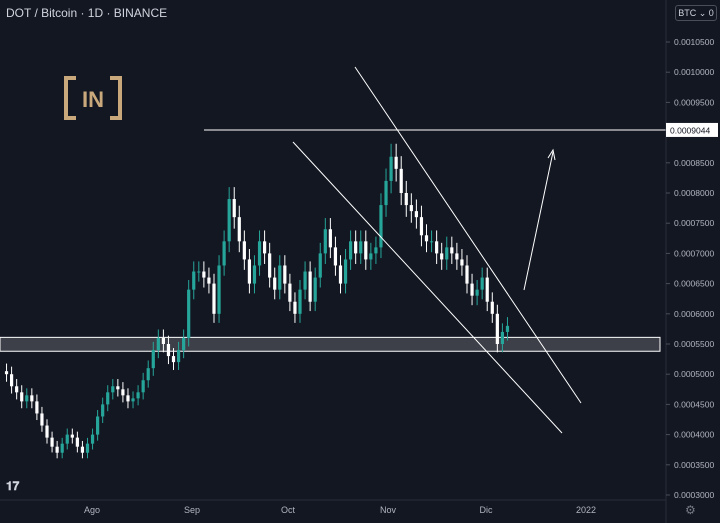 Image resolution: width=720 pixels, height=523 pixels. Describe the element at coordinates (388, 510) in the screenshot. I see `x-tick-label: Nov` at that location.